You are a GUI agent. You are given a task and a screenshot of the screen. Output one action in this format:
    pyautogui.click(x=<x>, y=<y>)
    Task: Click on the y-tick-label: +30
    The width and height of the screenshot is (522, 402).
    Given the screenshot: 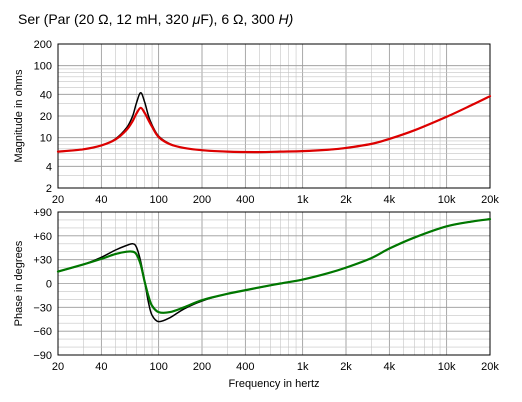 What is the action you would take?
    pyautogui.click(x=42, y=261)
    